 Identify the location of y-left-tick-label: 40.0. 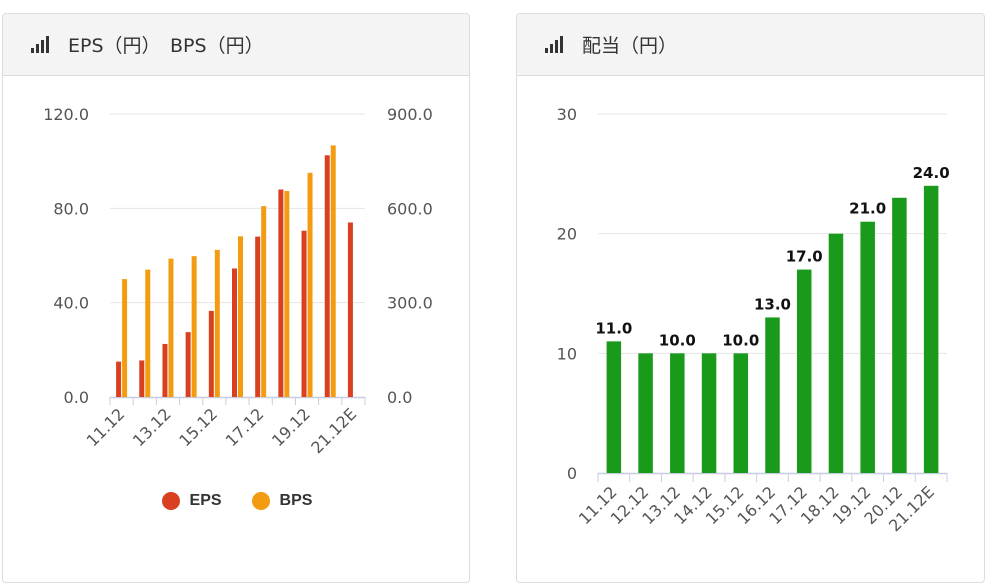
(71, 303).